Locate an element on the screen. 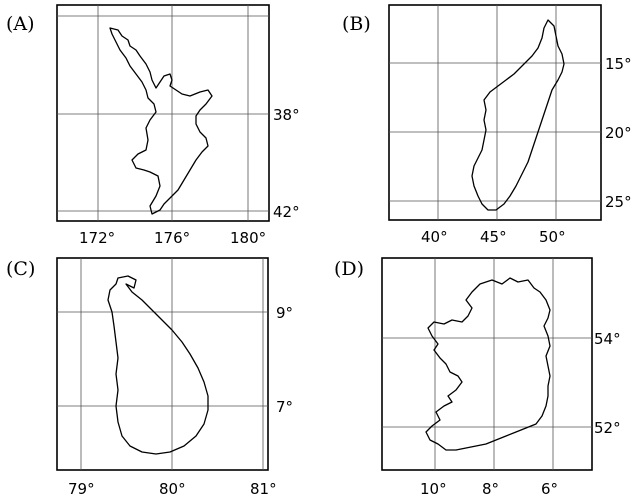 Image resolution: width=638 pixels, height=502 pixels. panel-a-xtick-1: 172° is located at coordinates (97, 238).